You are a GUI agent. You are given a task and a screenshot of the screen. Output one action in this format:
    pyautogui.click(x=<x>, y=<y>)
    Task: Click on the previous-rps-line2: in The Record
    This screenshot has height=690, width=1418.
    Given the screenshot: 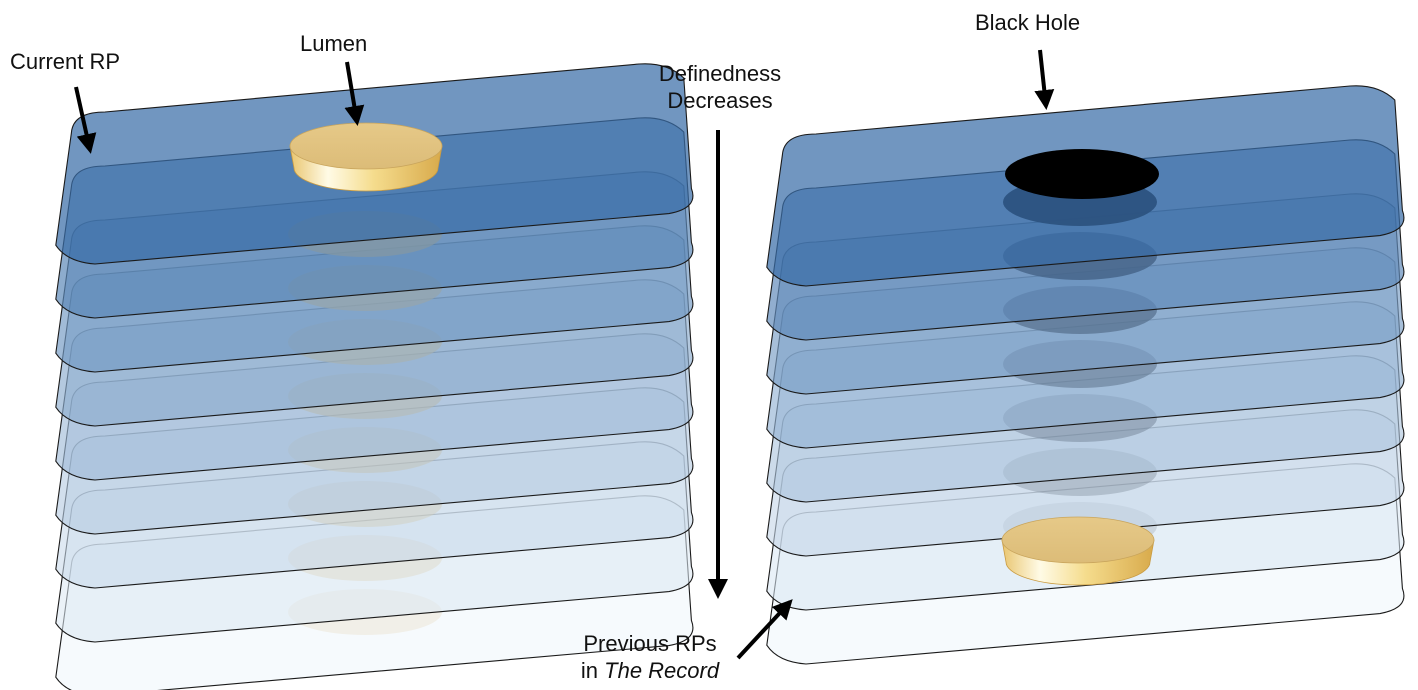 What is the action you would take?
    pyautogui.click(x=650, y=670)
    